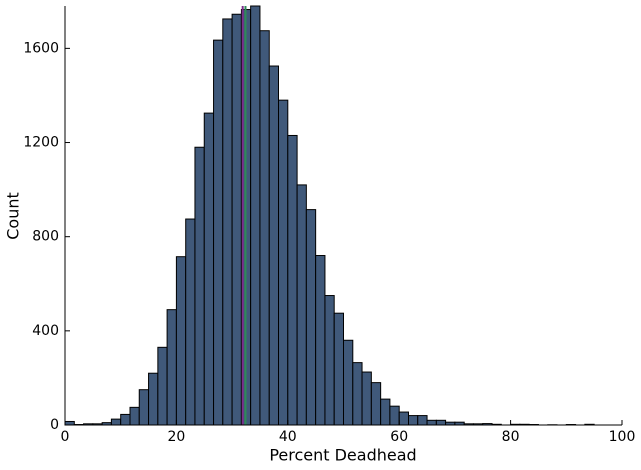 Image resolution: width=641 pixels, height=470 pixels. Describe the element at coordinates (41, 48) in the screenshot. I see `y-tick-label: 1600` at that location.